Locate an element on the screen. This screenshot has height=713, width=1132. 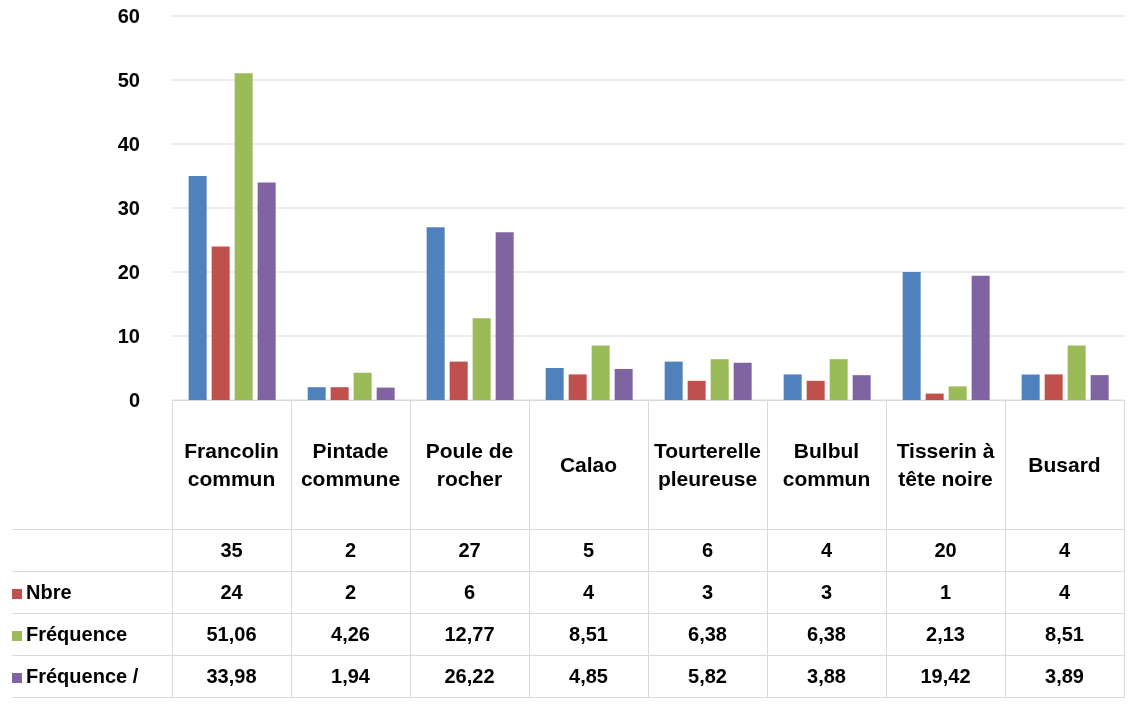
y-tick-label: 40 is located at coordinates (128, 144).